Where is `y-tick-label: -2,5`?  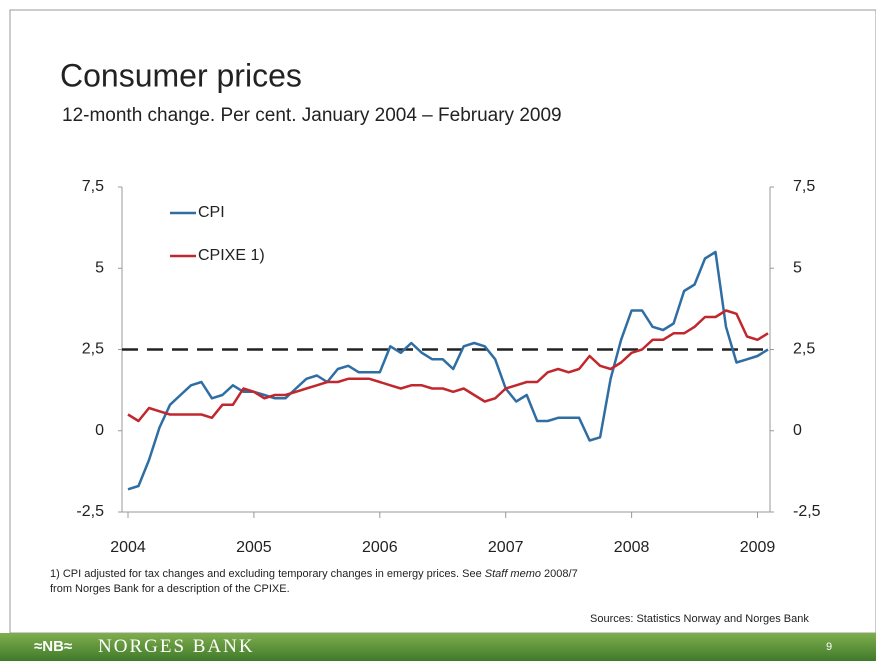
y-tick-label: -2,5 is located at coordinates (90, 511).